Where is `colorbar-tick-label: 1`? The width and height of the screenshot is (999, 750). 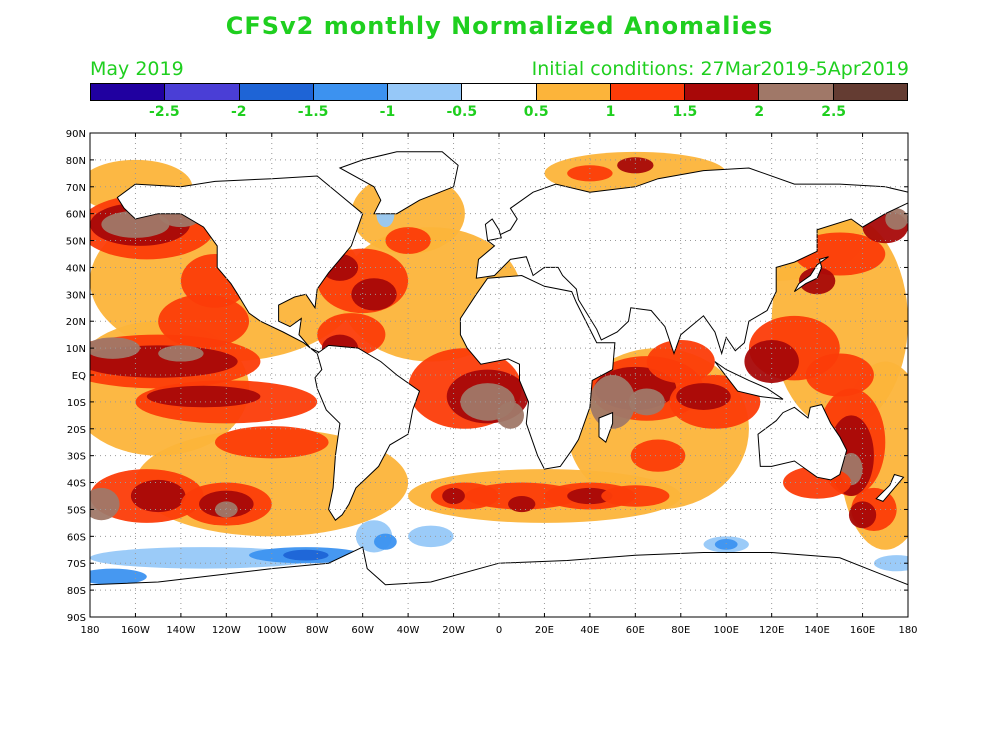
colorbar-tick-label: 1 is located at coordinates (610, 112).